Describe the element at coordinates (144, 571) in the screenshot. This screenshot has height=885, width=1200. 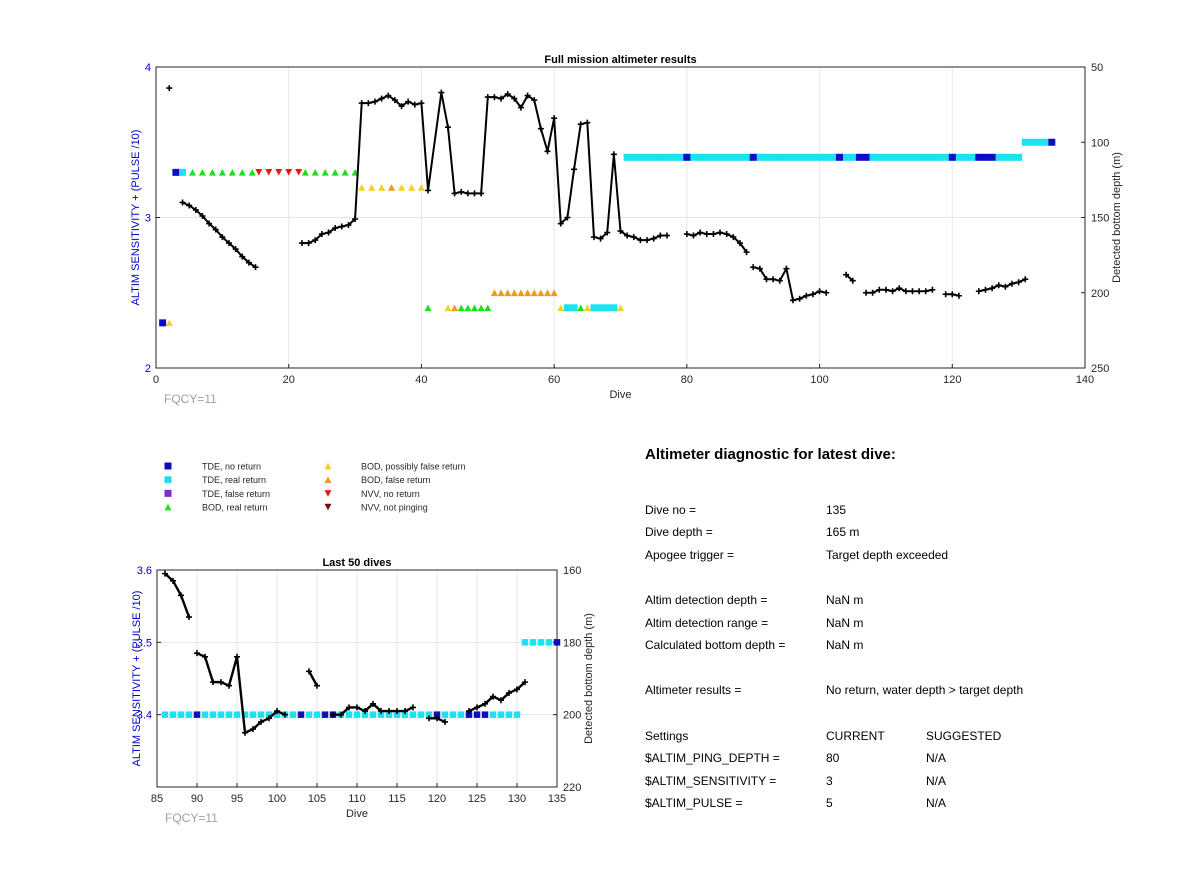
I see `y-tick-label: 3.6` at that location.